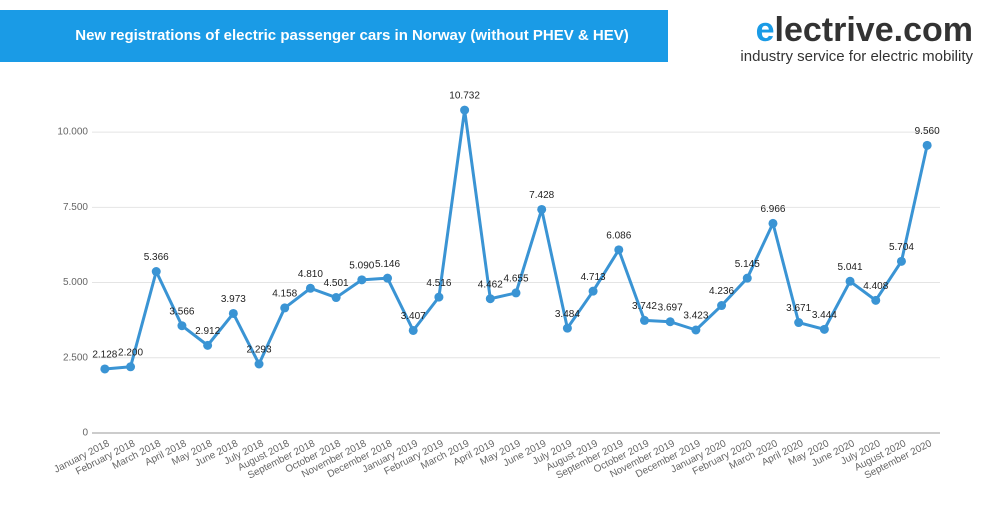  Describe the element at coordinates (824, 315) in the screenshot. I see `data-label: 3.444` at that location.